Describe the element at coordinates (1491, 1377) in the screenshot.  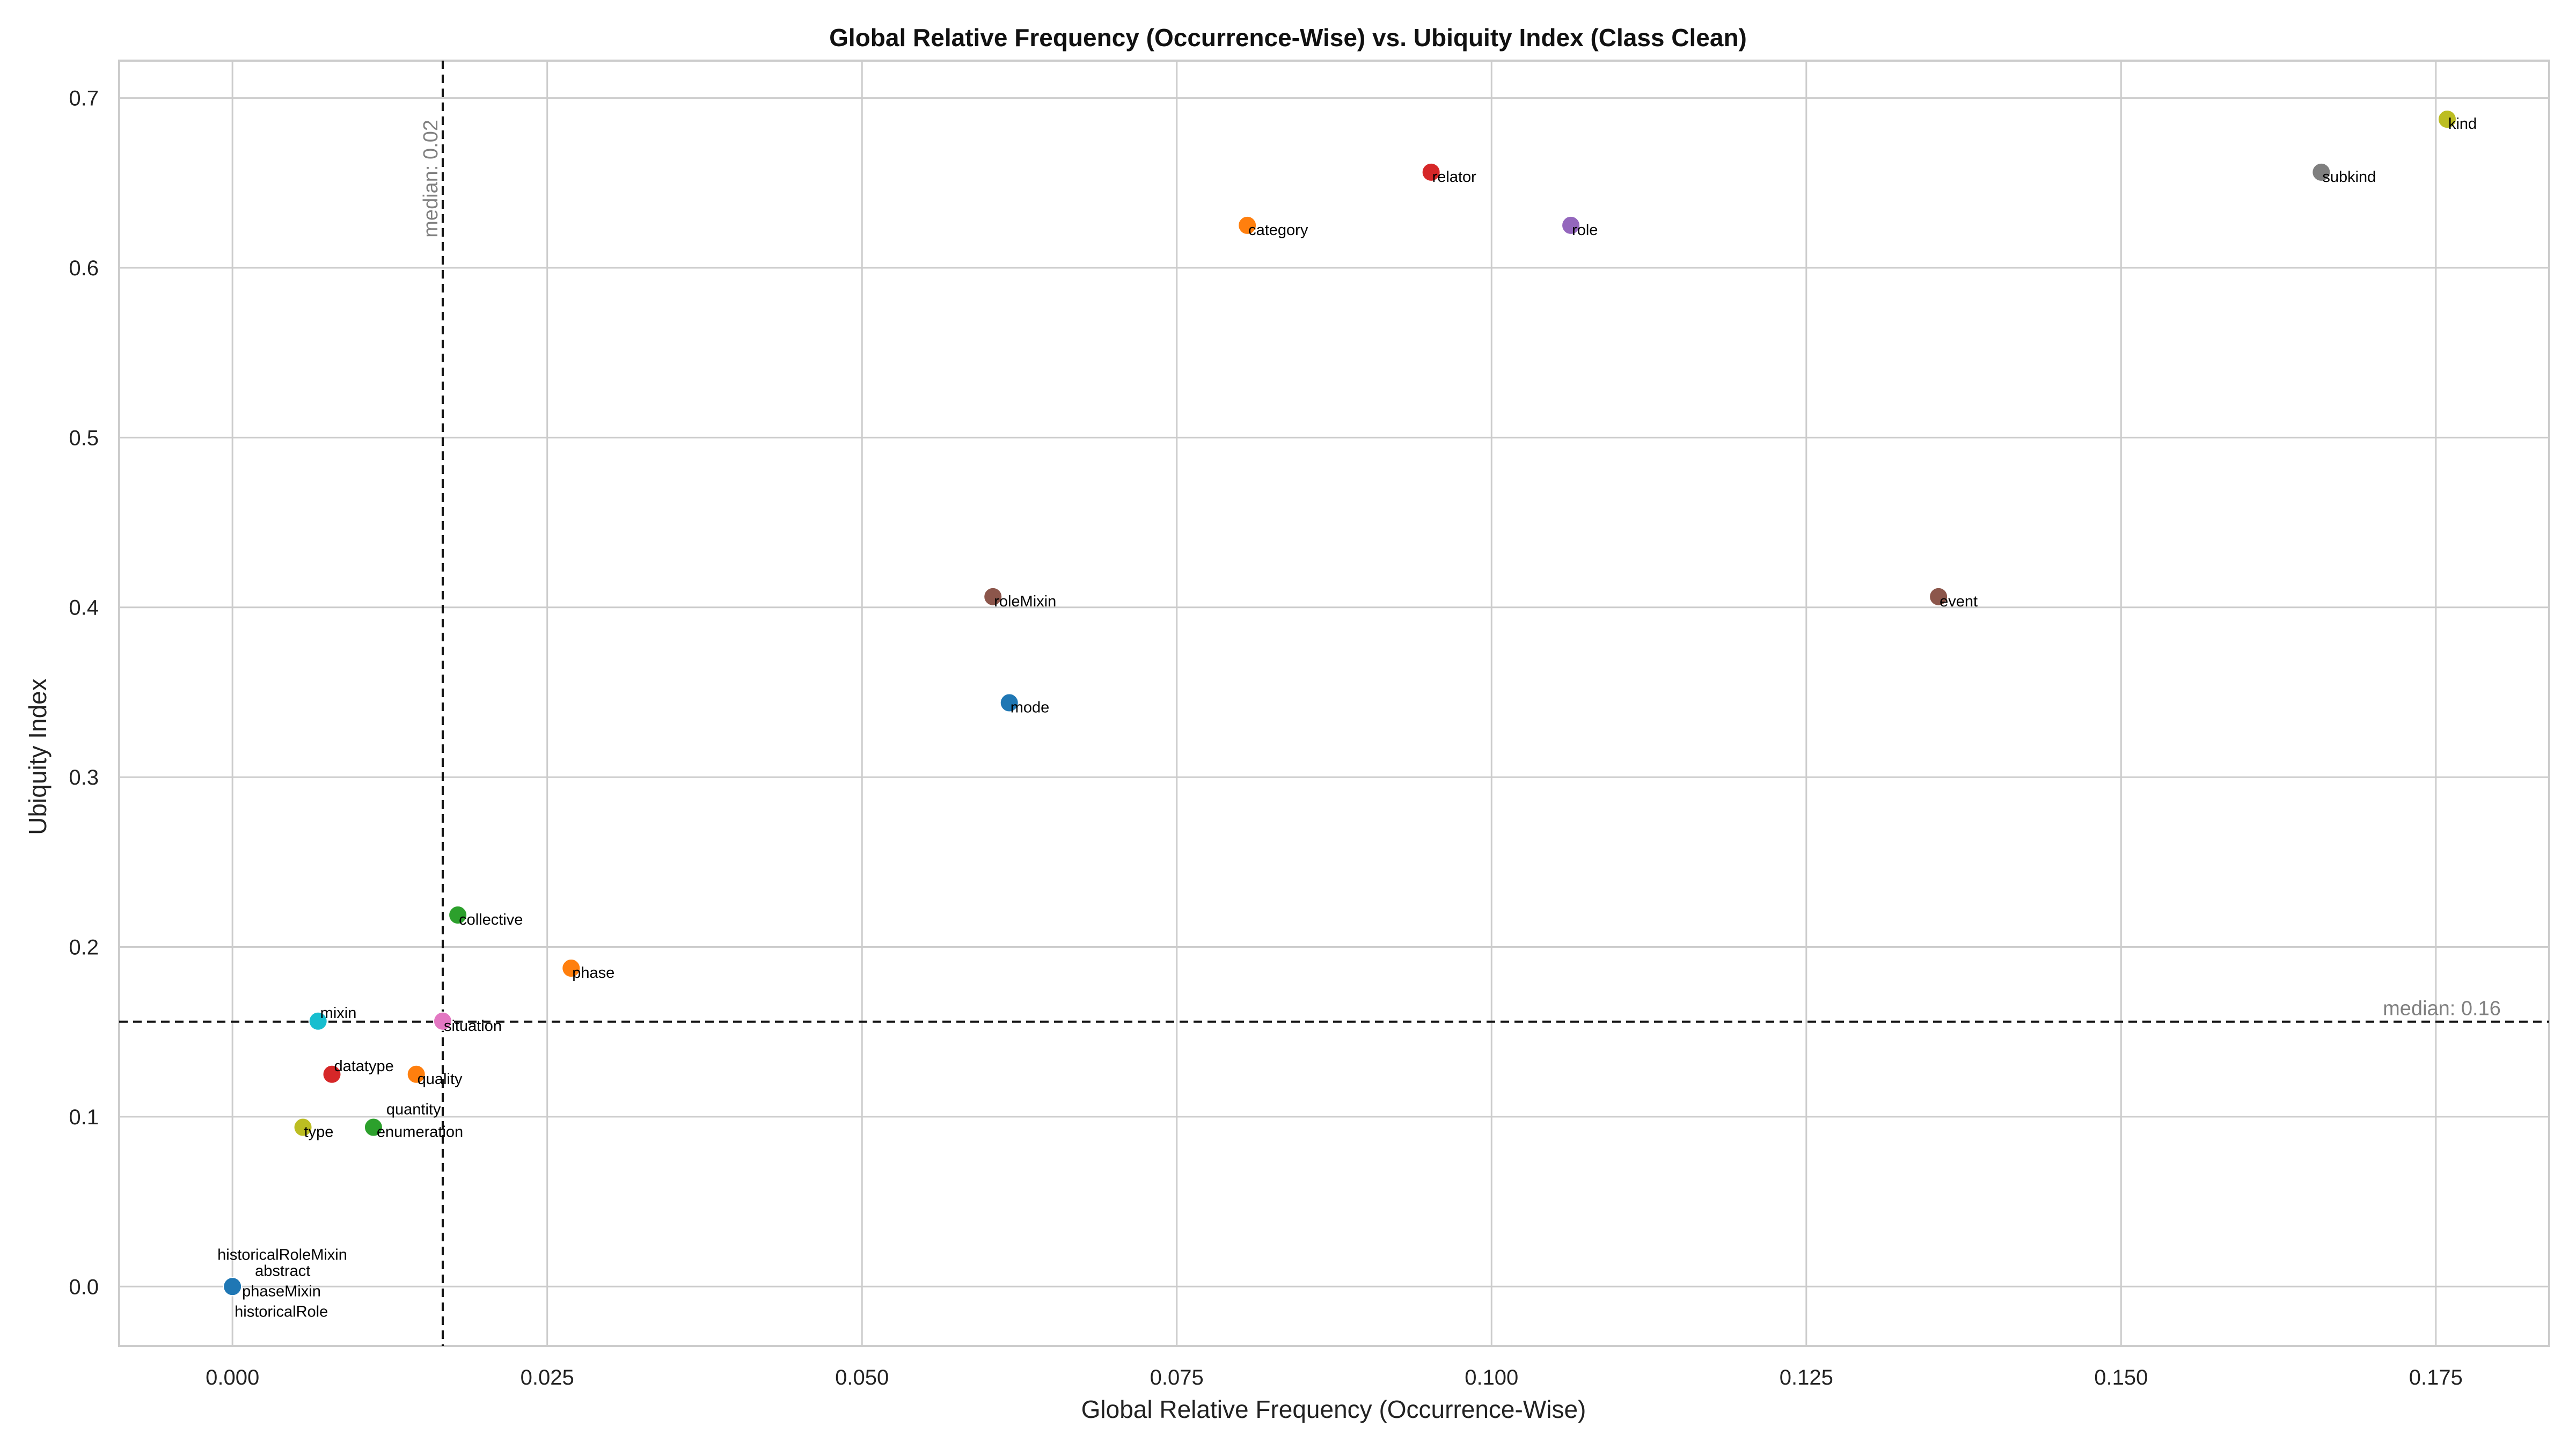
I see `x-tick-label: 0.100` at that location.